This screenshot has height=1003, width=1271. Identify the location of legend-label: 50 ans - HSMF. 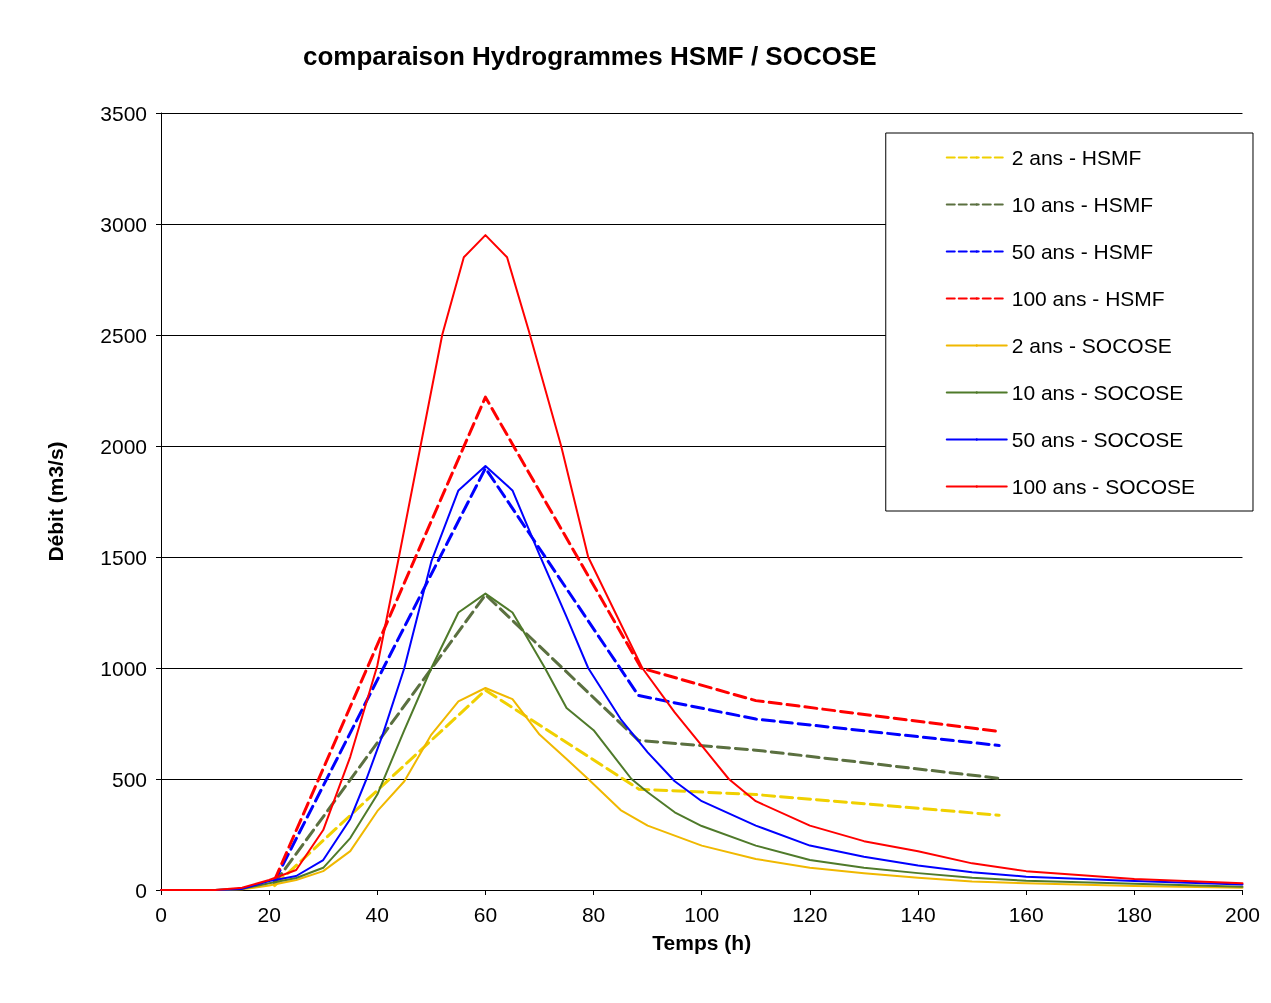
(1082, 251).